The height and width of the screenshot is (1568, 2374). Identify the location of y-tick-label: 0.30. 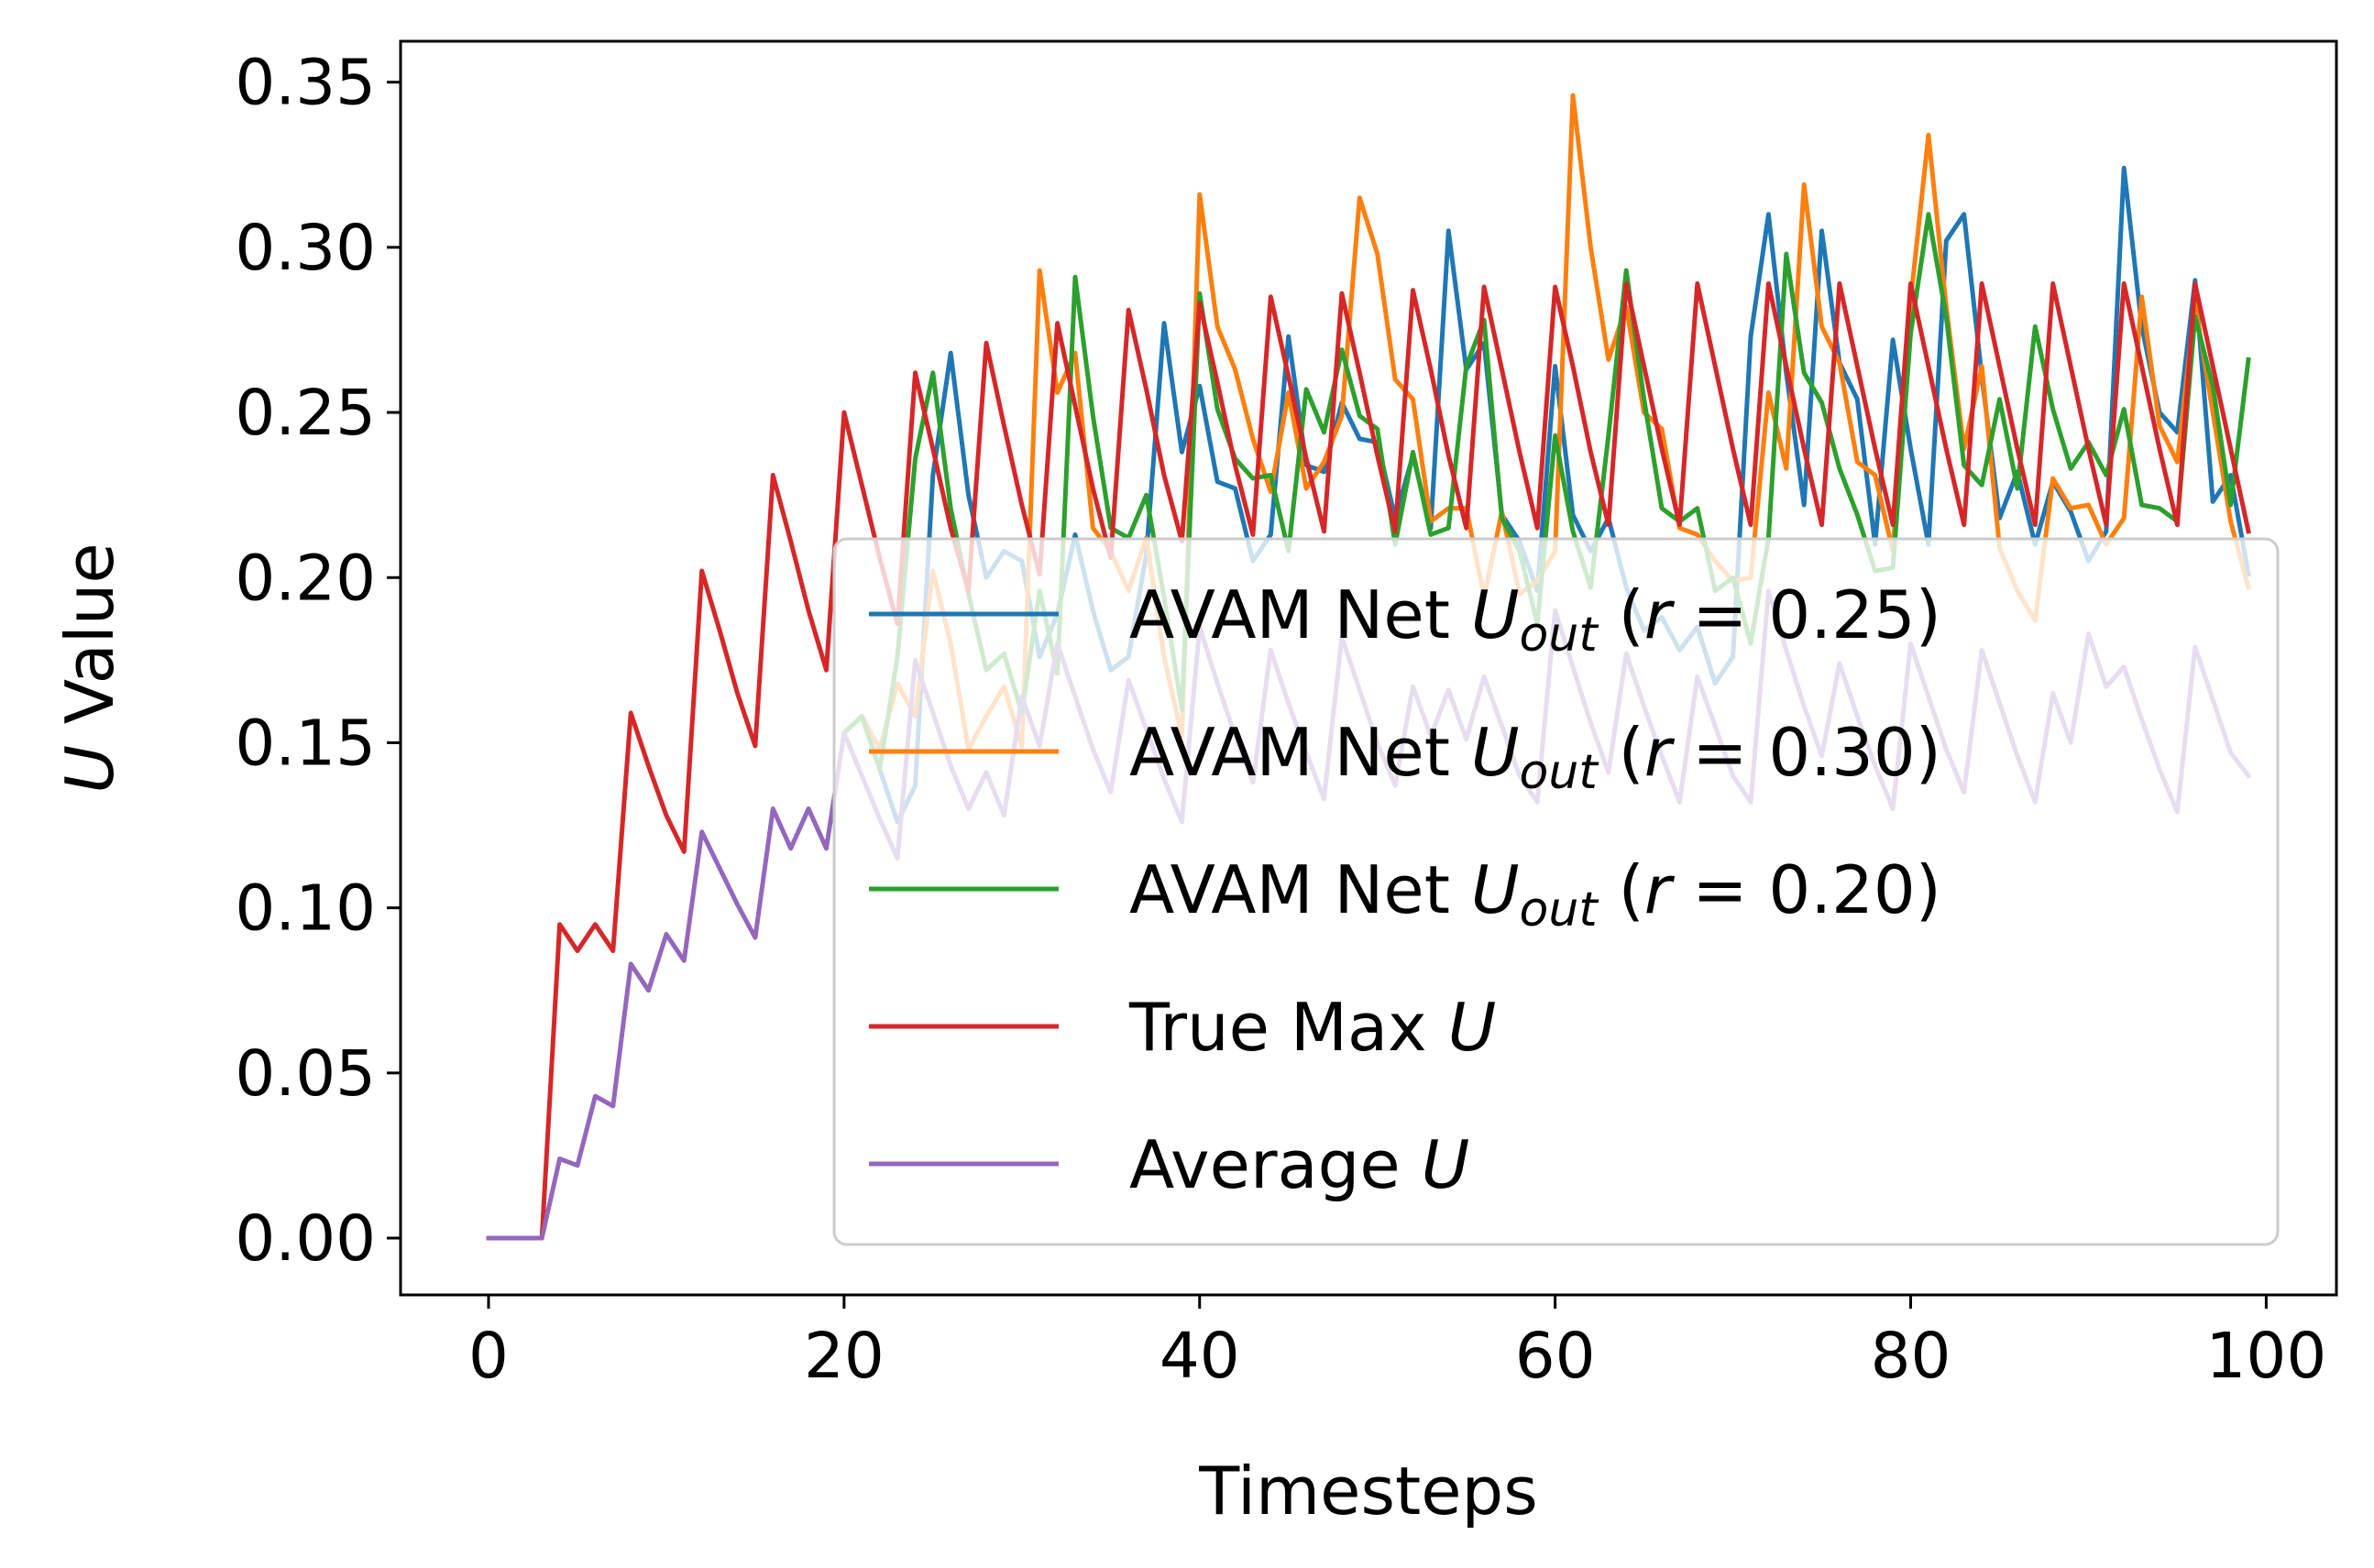
(306, 248).